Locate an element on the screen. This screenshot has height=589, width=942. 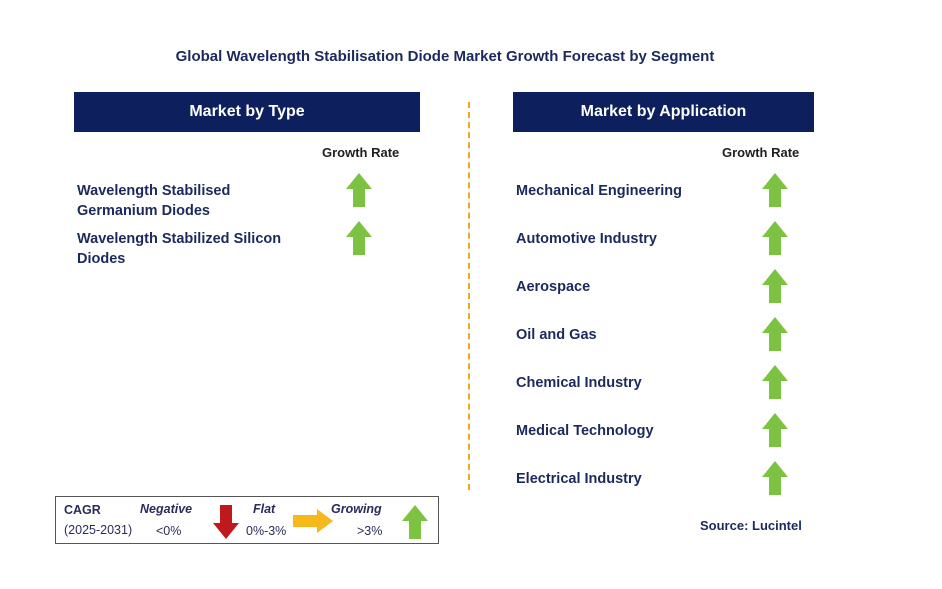
legend-flat-range: 0%-3% is located at coordinates (266, 531).